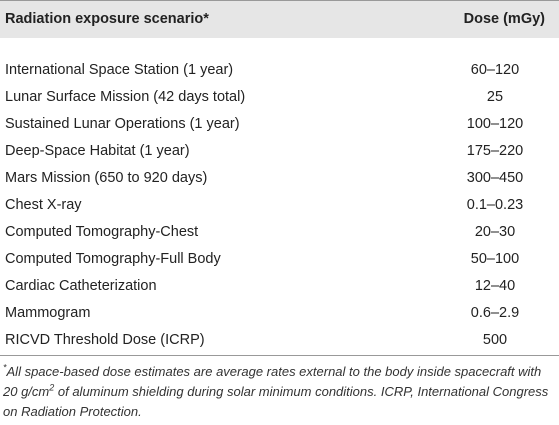  What do you see at coordinates (279, 19) in the screenshot?
I see `header-row` at bounding box center [279, 19].